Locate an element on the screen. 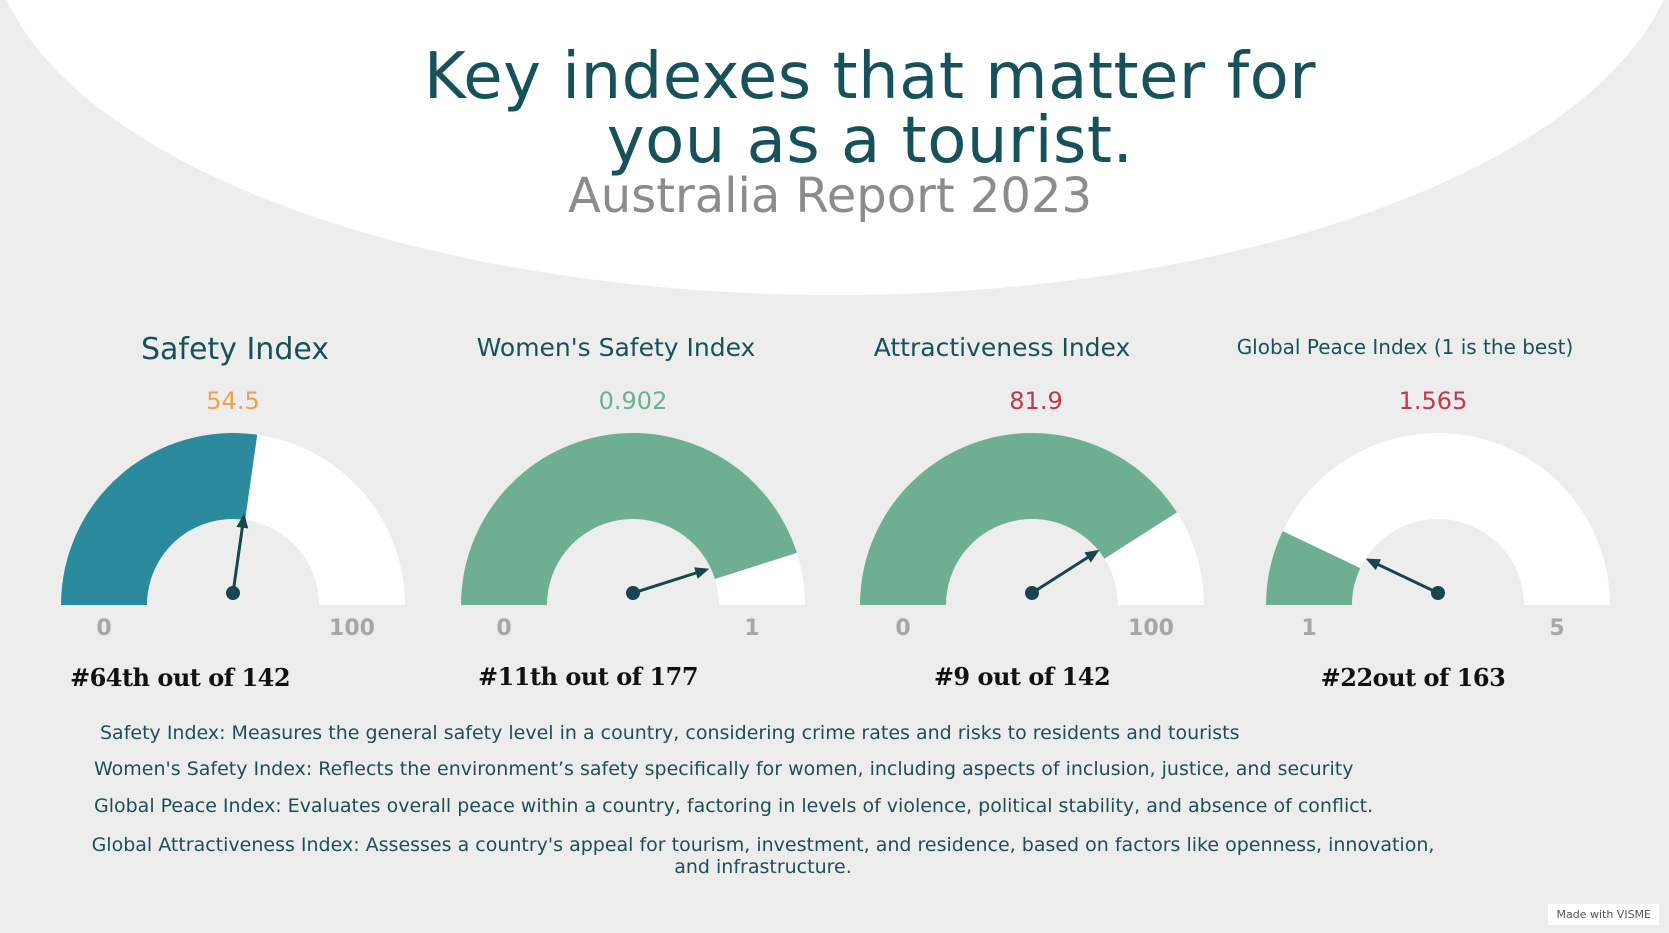  rank-attractiveness: #9 out of 142 is located at coordinates (1022, 676).